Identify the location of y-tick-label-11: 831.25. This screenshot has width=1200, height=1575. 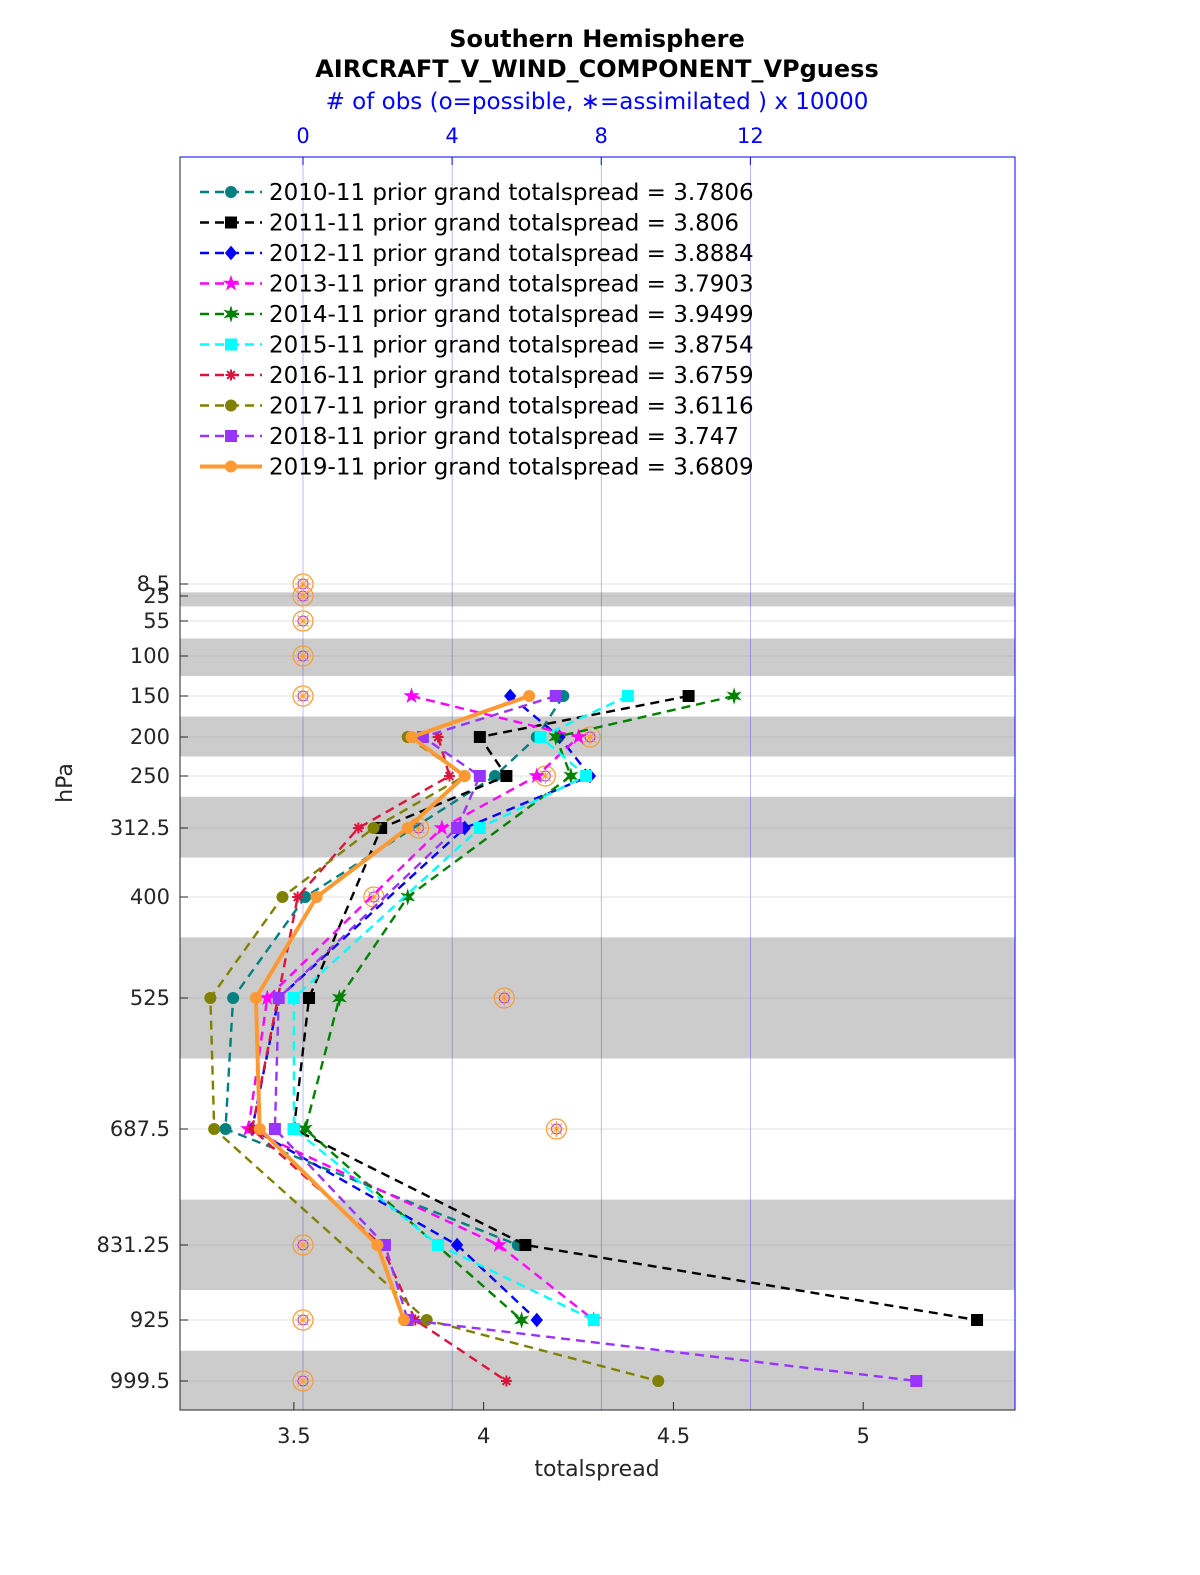
(133, 1245).